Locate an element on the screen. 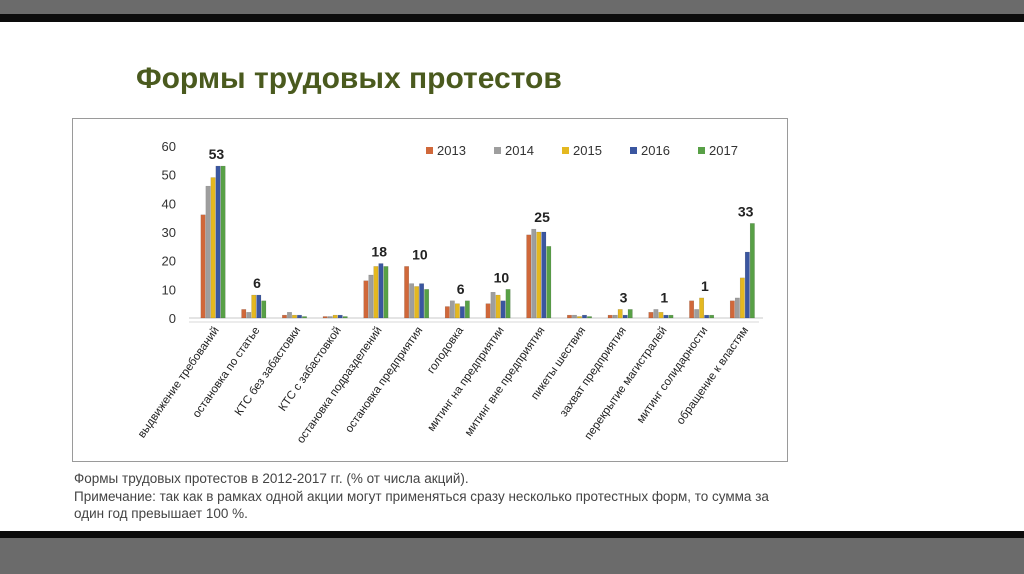 This screenshot has width=1024, height=574. data-label: 25 is located at coordinates (542, 217).